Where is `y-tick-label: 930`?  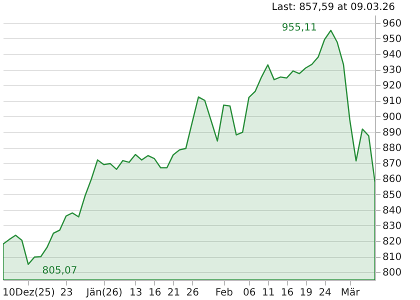 y-tick-label: 930 is located at coordinates (392, 70).